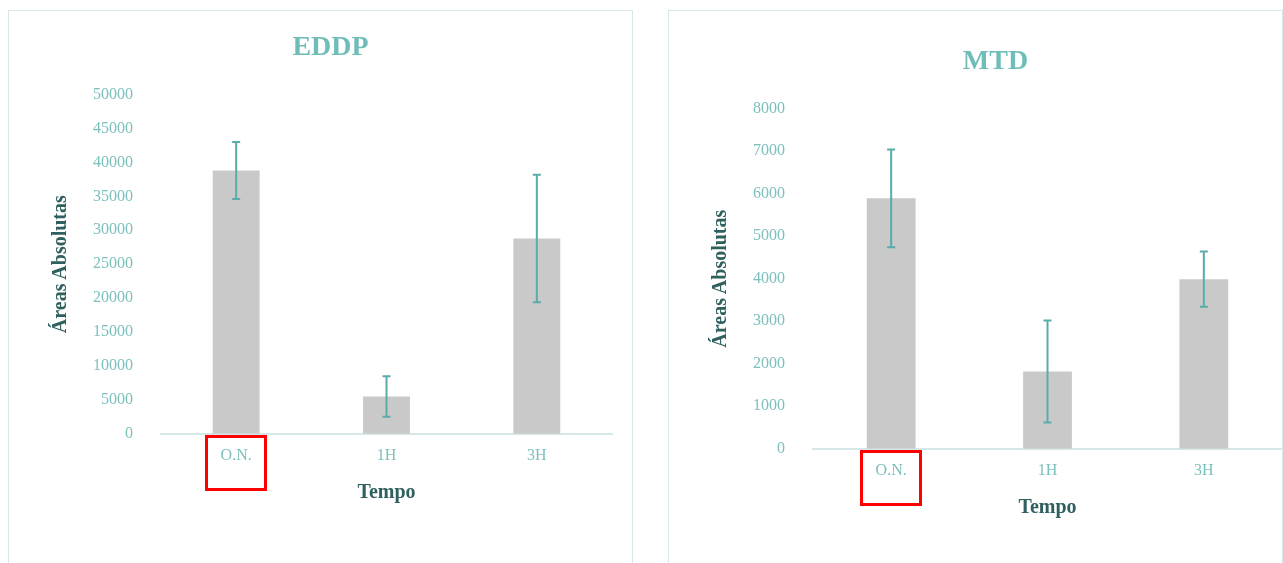 The image size is (1283, 563). What do you see at coordinates (769, 277) in the screenshot?
I see `y-tick-label: 4000` at bounding box center [769, 277].